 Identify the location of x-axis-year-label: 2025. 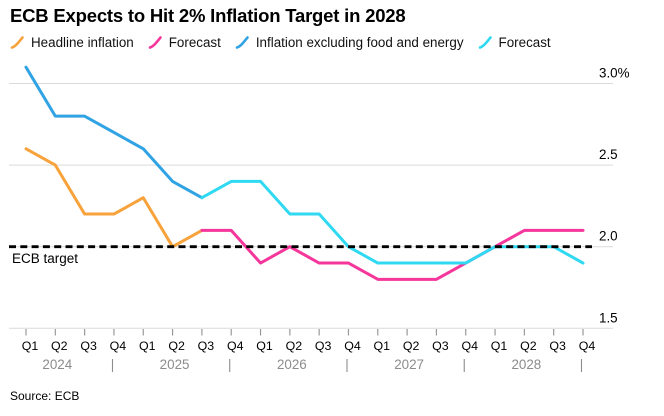
(175, 364).